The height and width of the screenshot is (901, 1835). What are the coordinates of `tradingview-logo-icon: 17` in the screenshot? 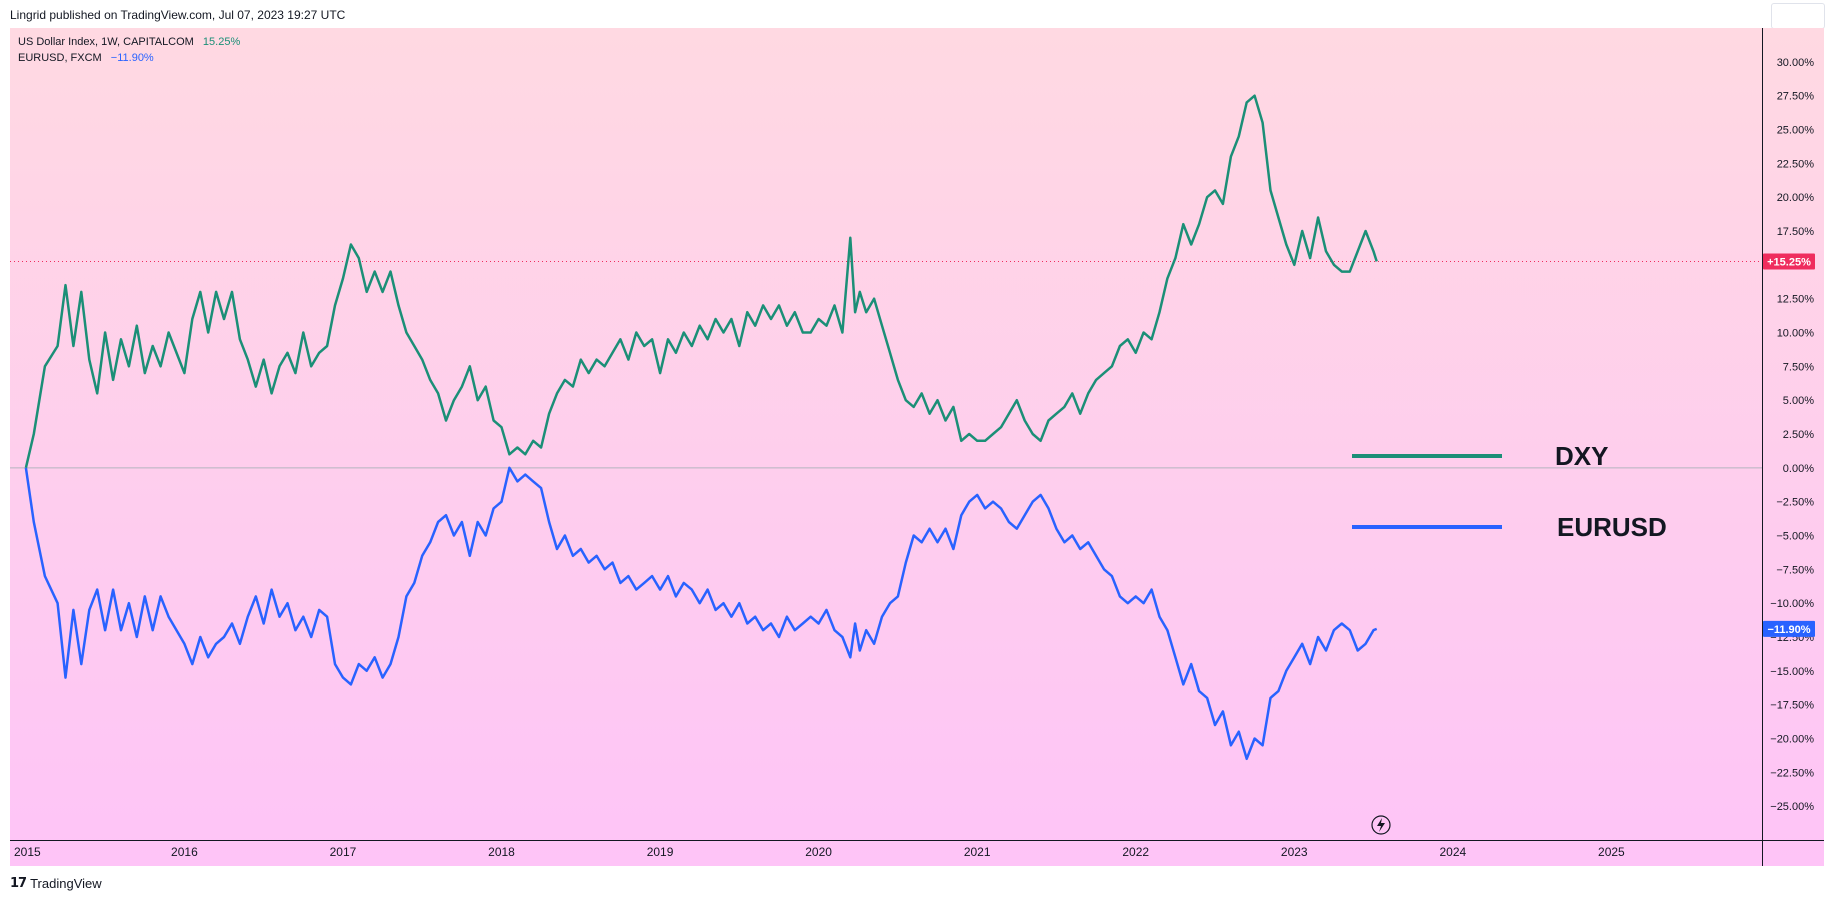 It's located at (18, 883).